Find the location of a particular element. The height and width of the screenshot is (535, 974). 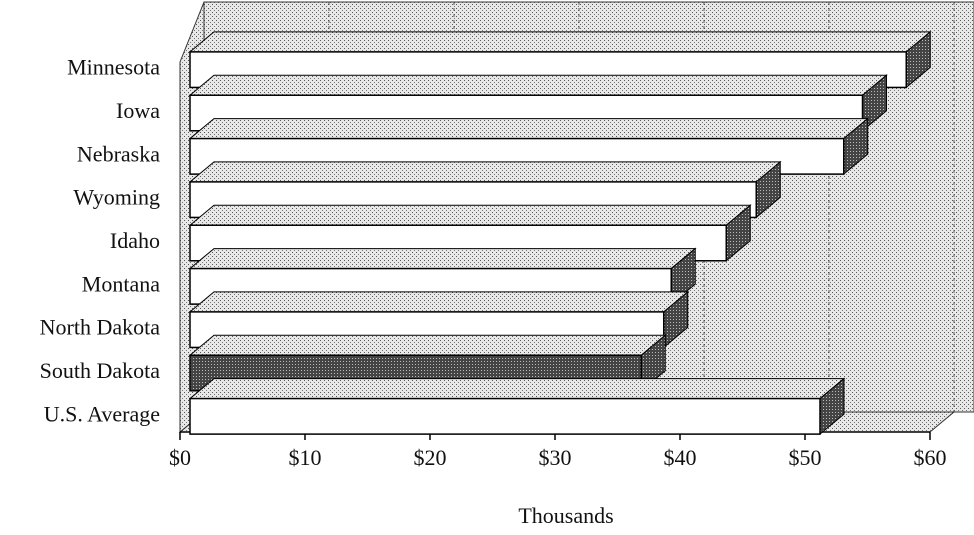

x-tick-label: $60 is located at coordinates (930, 457).